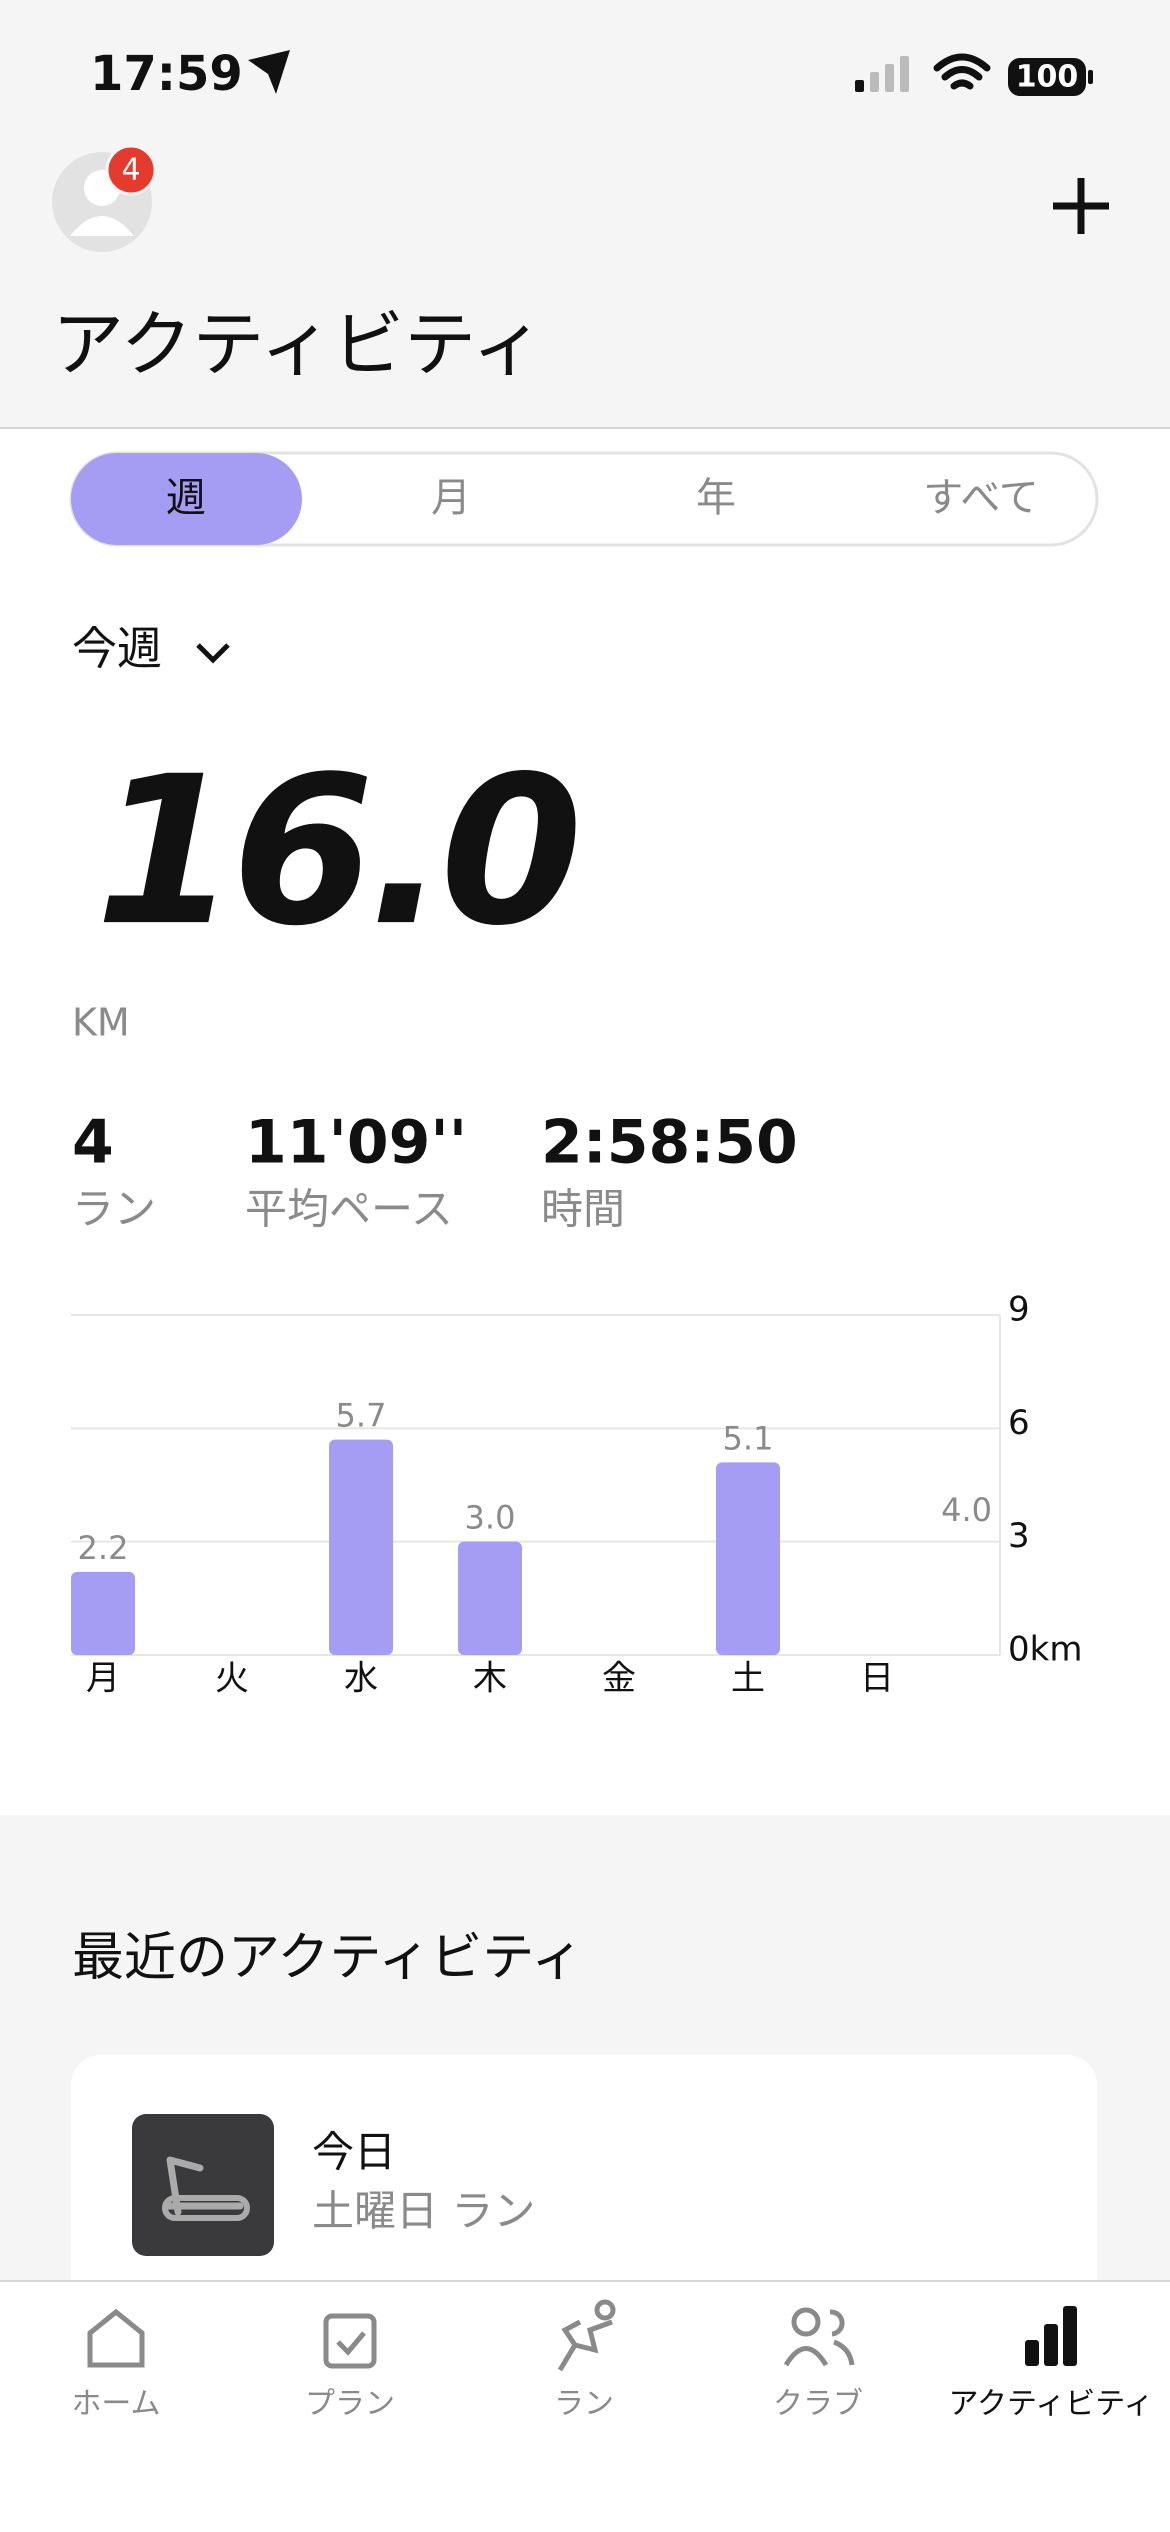 This screenshot has height=2532, width=1170. What do you see at coordinates (490, 1518) in the screenshot?
I see `value-label: 3.0` at bounding box center [490, 1518].